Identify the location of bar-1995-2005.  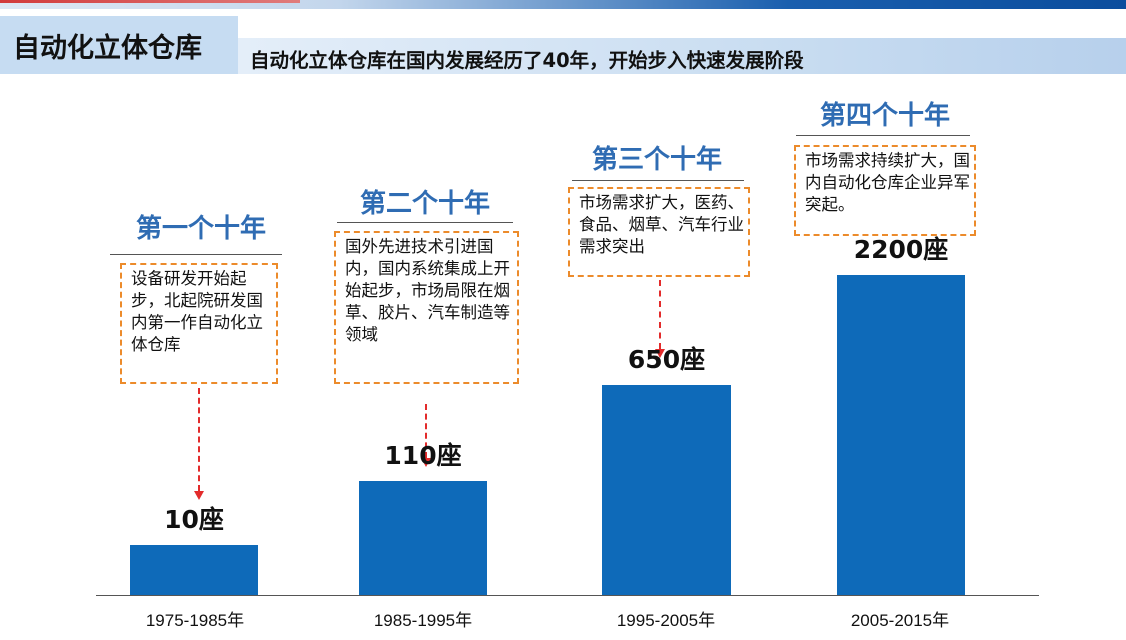
(666, 490).